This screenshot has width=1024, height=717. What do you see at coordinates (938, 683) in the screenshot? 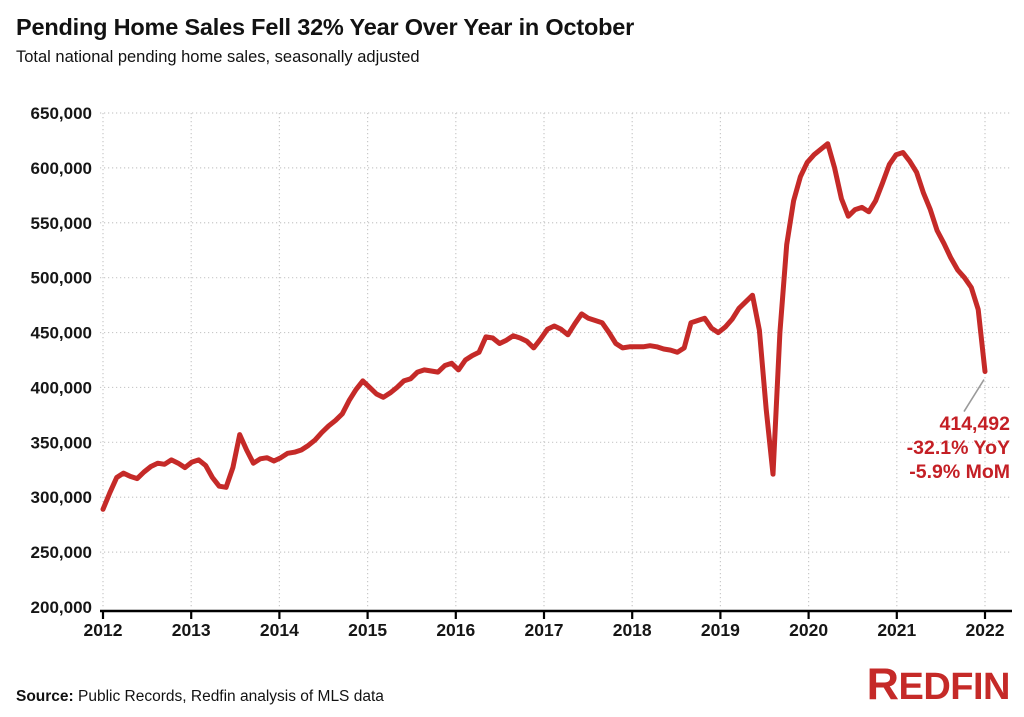
I see `redfin-logo: REDFIN` at bounding box center [938, 683].